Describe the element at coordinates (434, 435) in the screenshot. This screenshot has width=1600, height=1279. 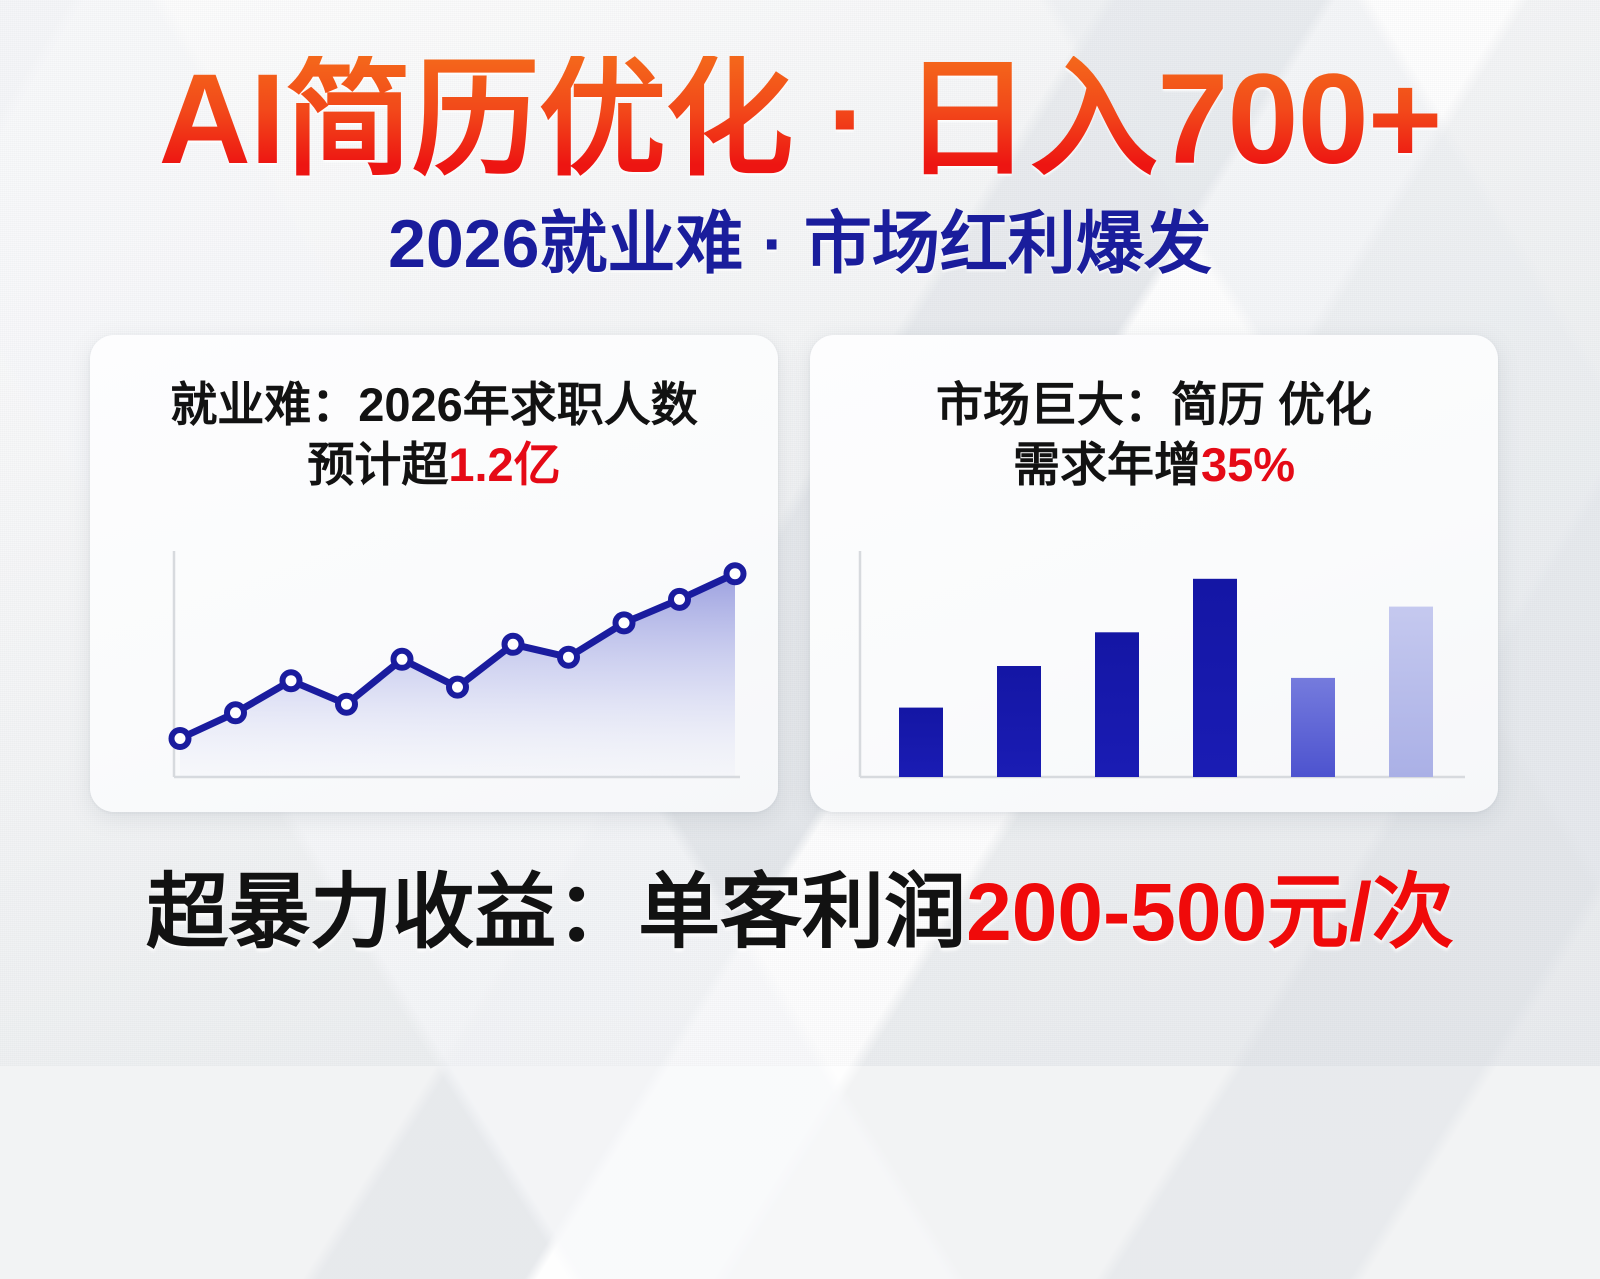
I see `card-heading-employment: 就业难：2026年求职人数 预计超1.2亿` at that location.